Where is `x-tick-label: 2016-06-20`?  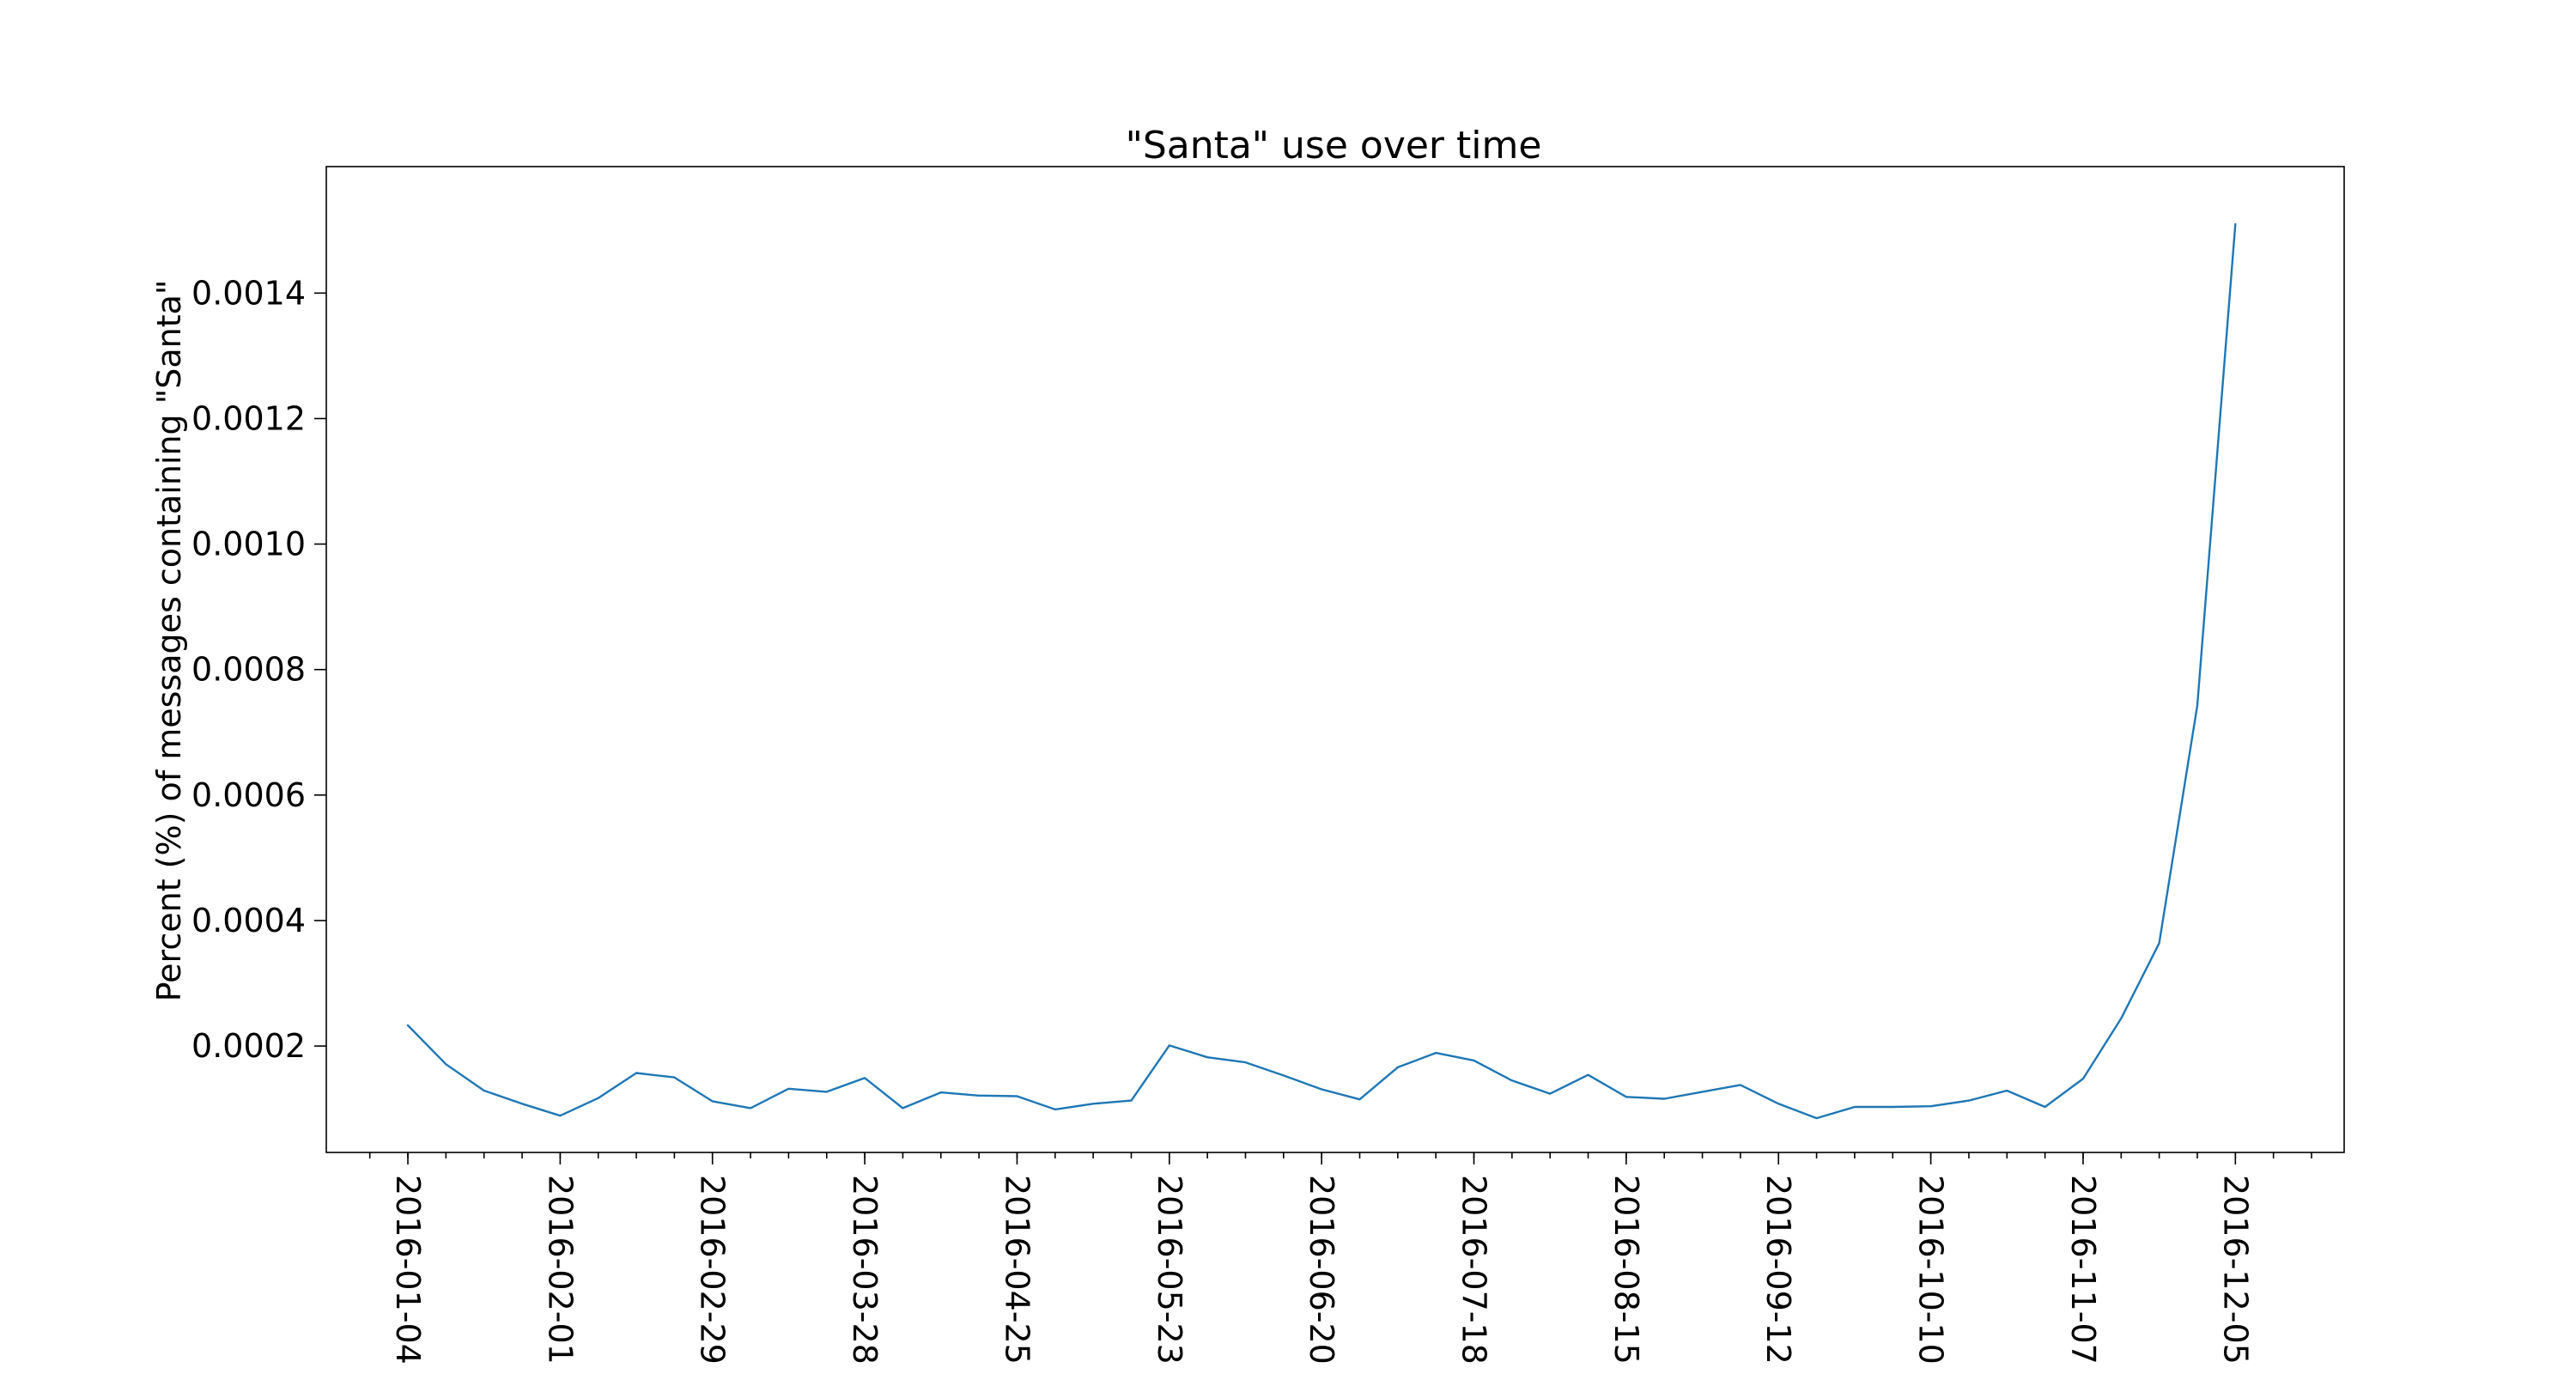
x-tick-label: 2016-06-20 is located at coordinates (1321, 1270).